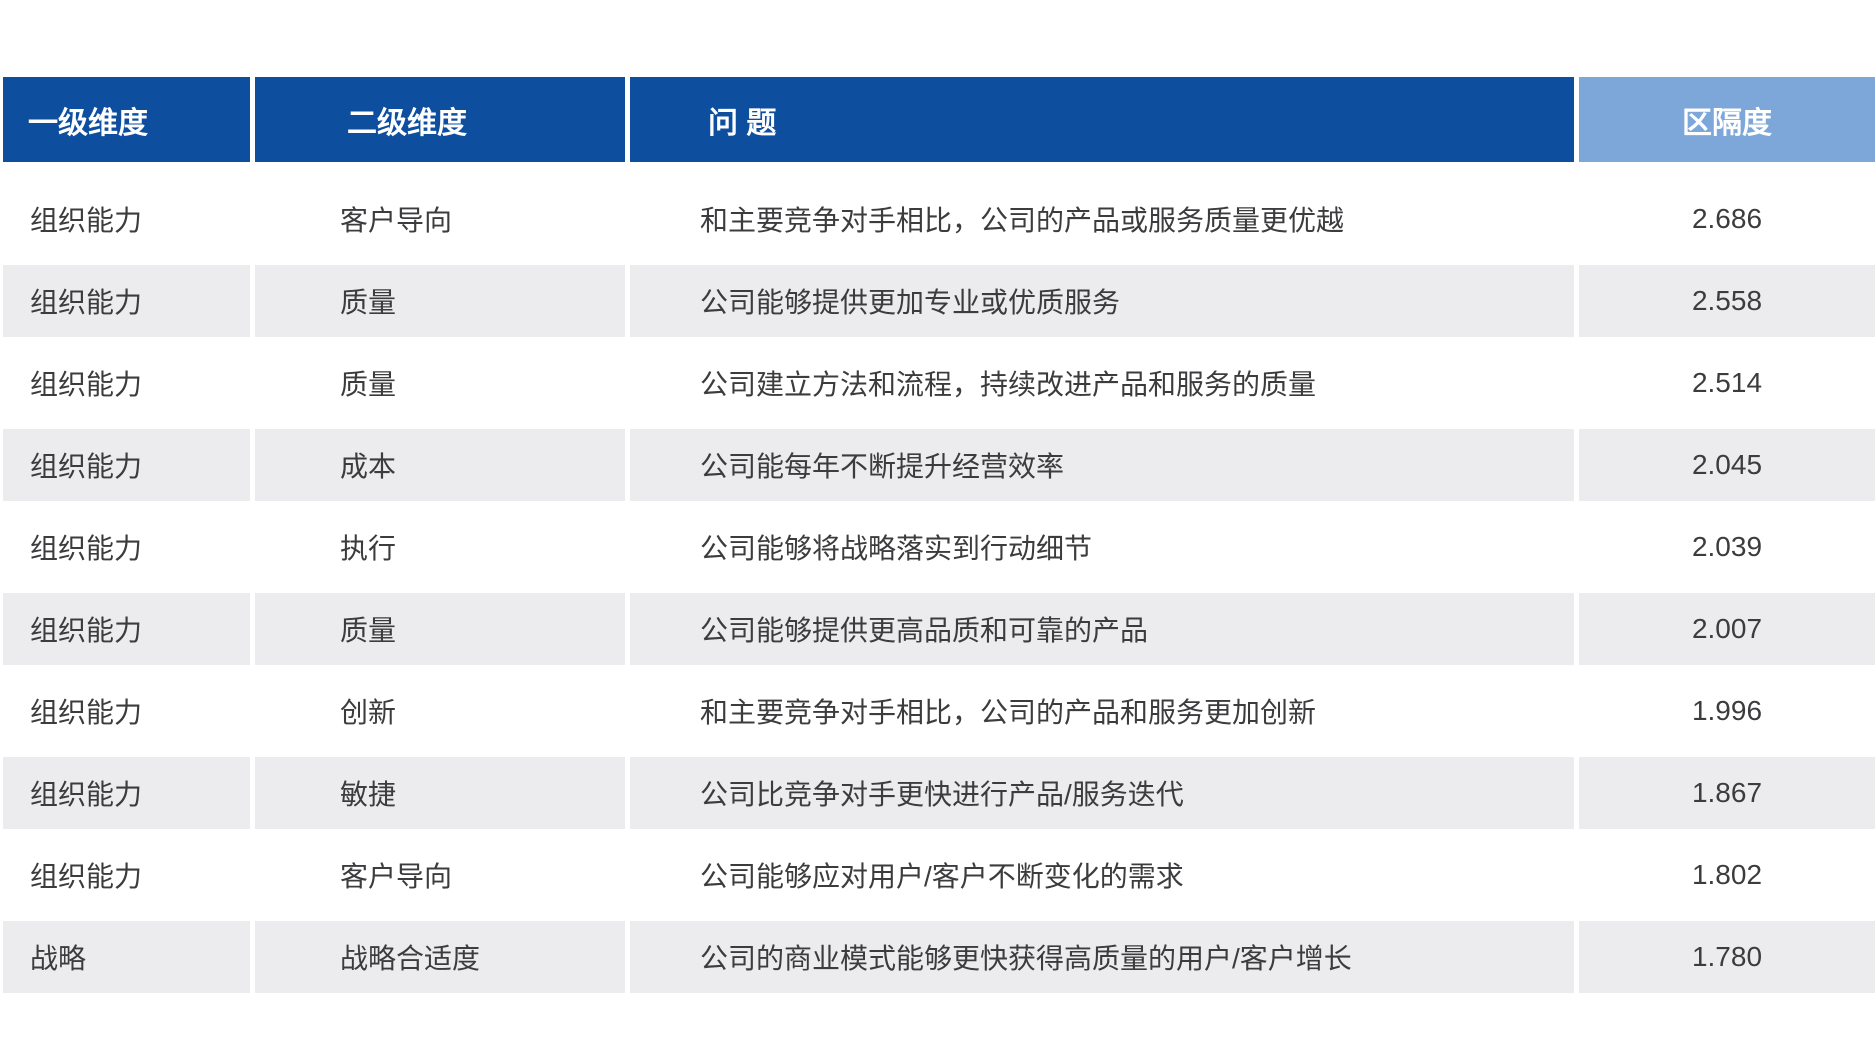 This screenshot has height=1042, width=1875. What do you see at coordinates (1727, 957) in the screenshot?
I see `cell-differentiation-score: 1.780` at bounding box center [1727, 957].